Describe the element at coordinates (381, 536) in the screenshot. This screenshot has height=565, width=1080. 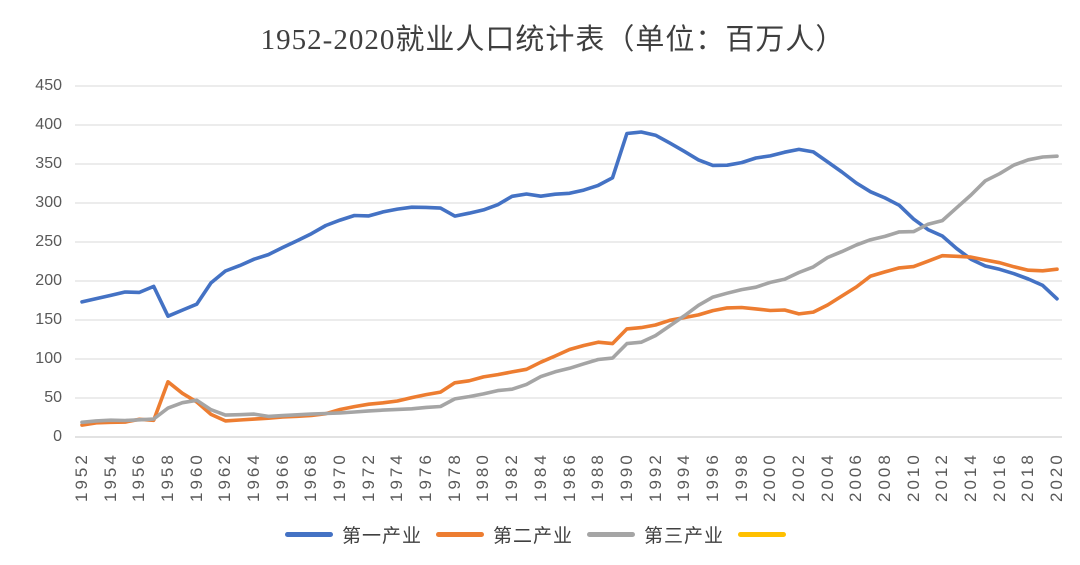
I see `legend-label: 第一产业` at that location.